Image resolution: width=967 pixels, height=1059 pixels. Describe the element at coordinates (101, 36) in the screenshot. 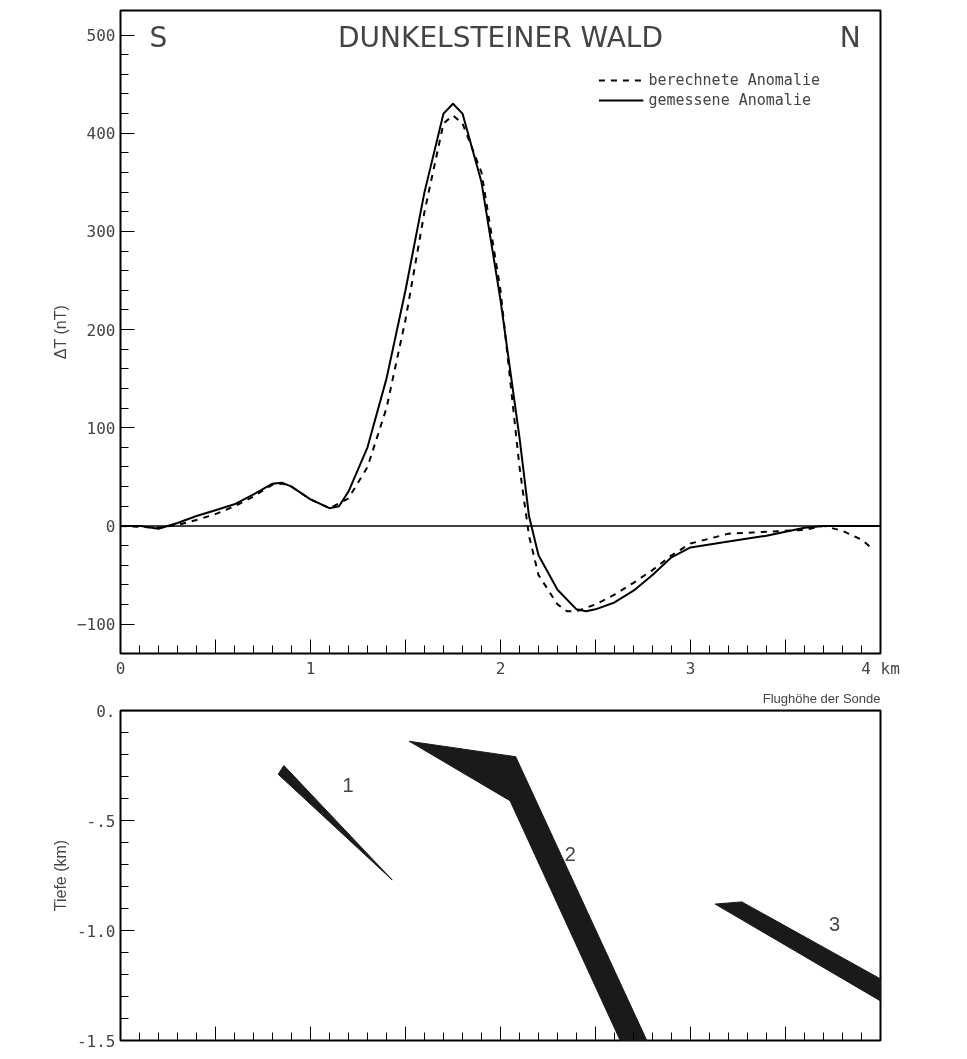

I see `y-tick-label: 500` at that location.